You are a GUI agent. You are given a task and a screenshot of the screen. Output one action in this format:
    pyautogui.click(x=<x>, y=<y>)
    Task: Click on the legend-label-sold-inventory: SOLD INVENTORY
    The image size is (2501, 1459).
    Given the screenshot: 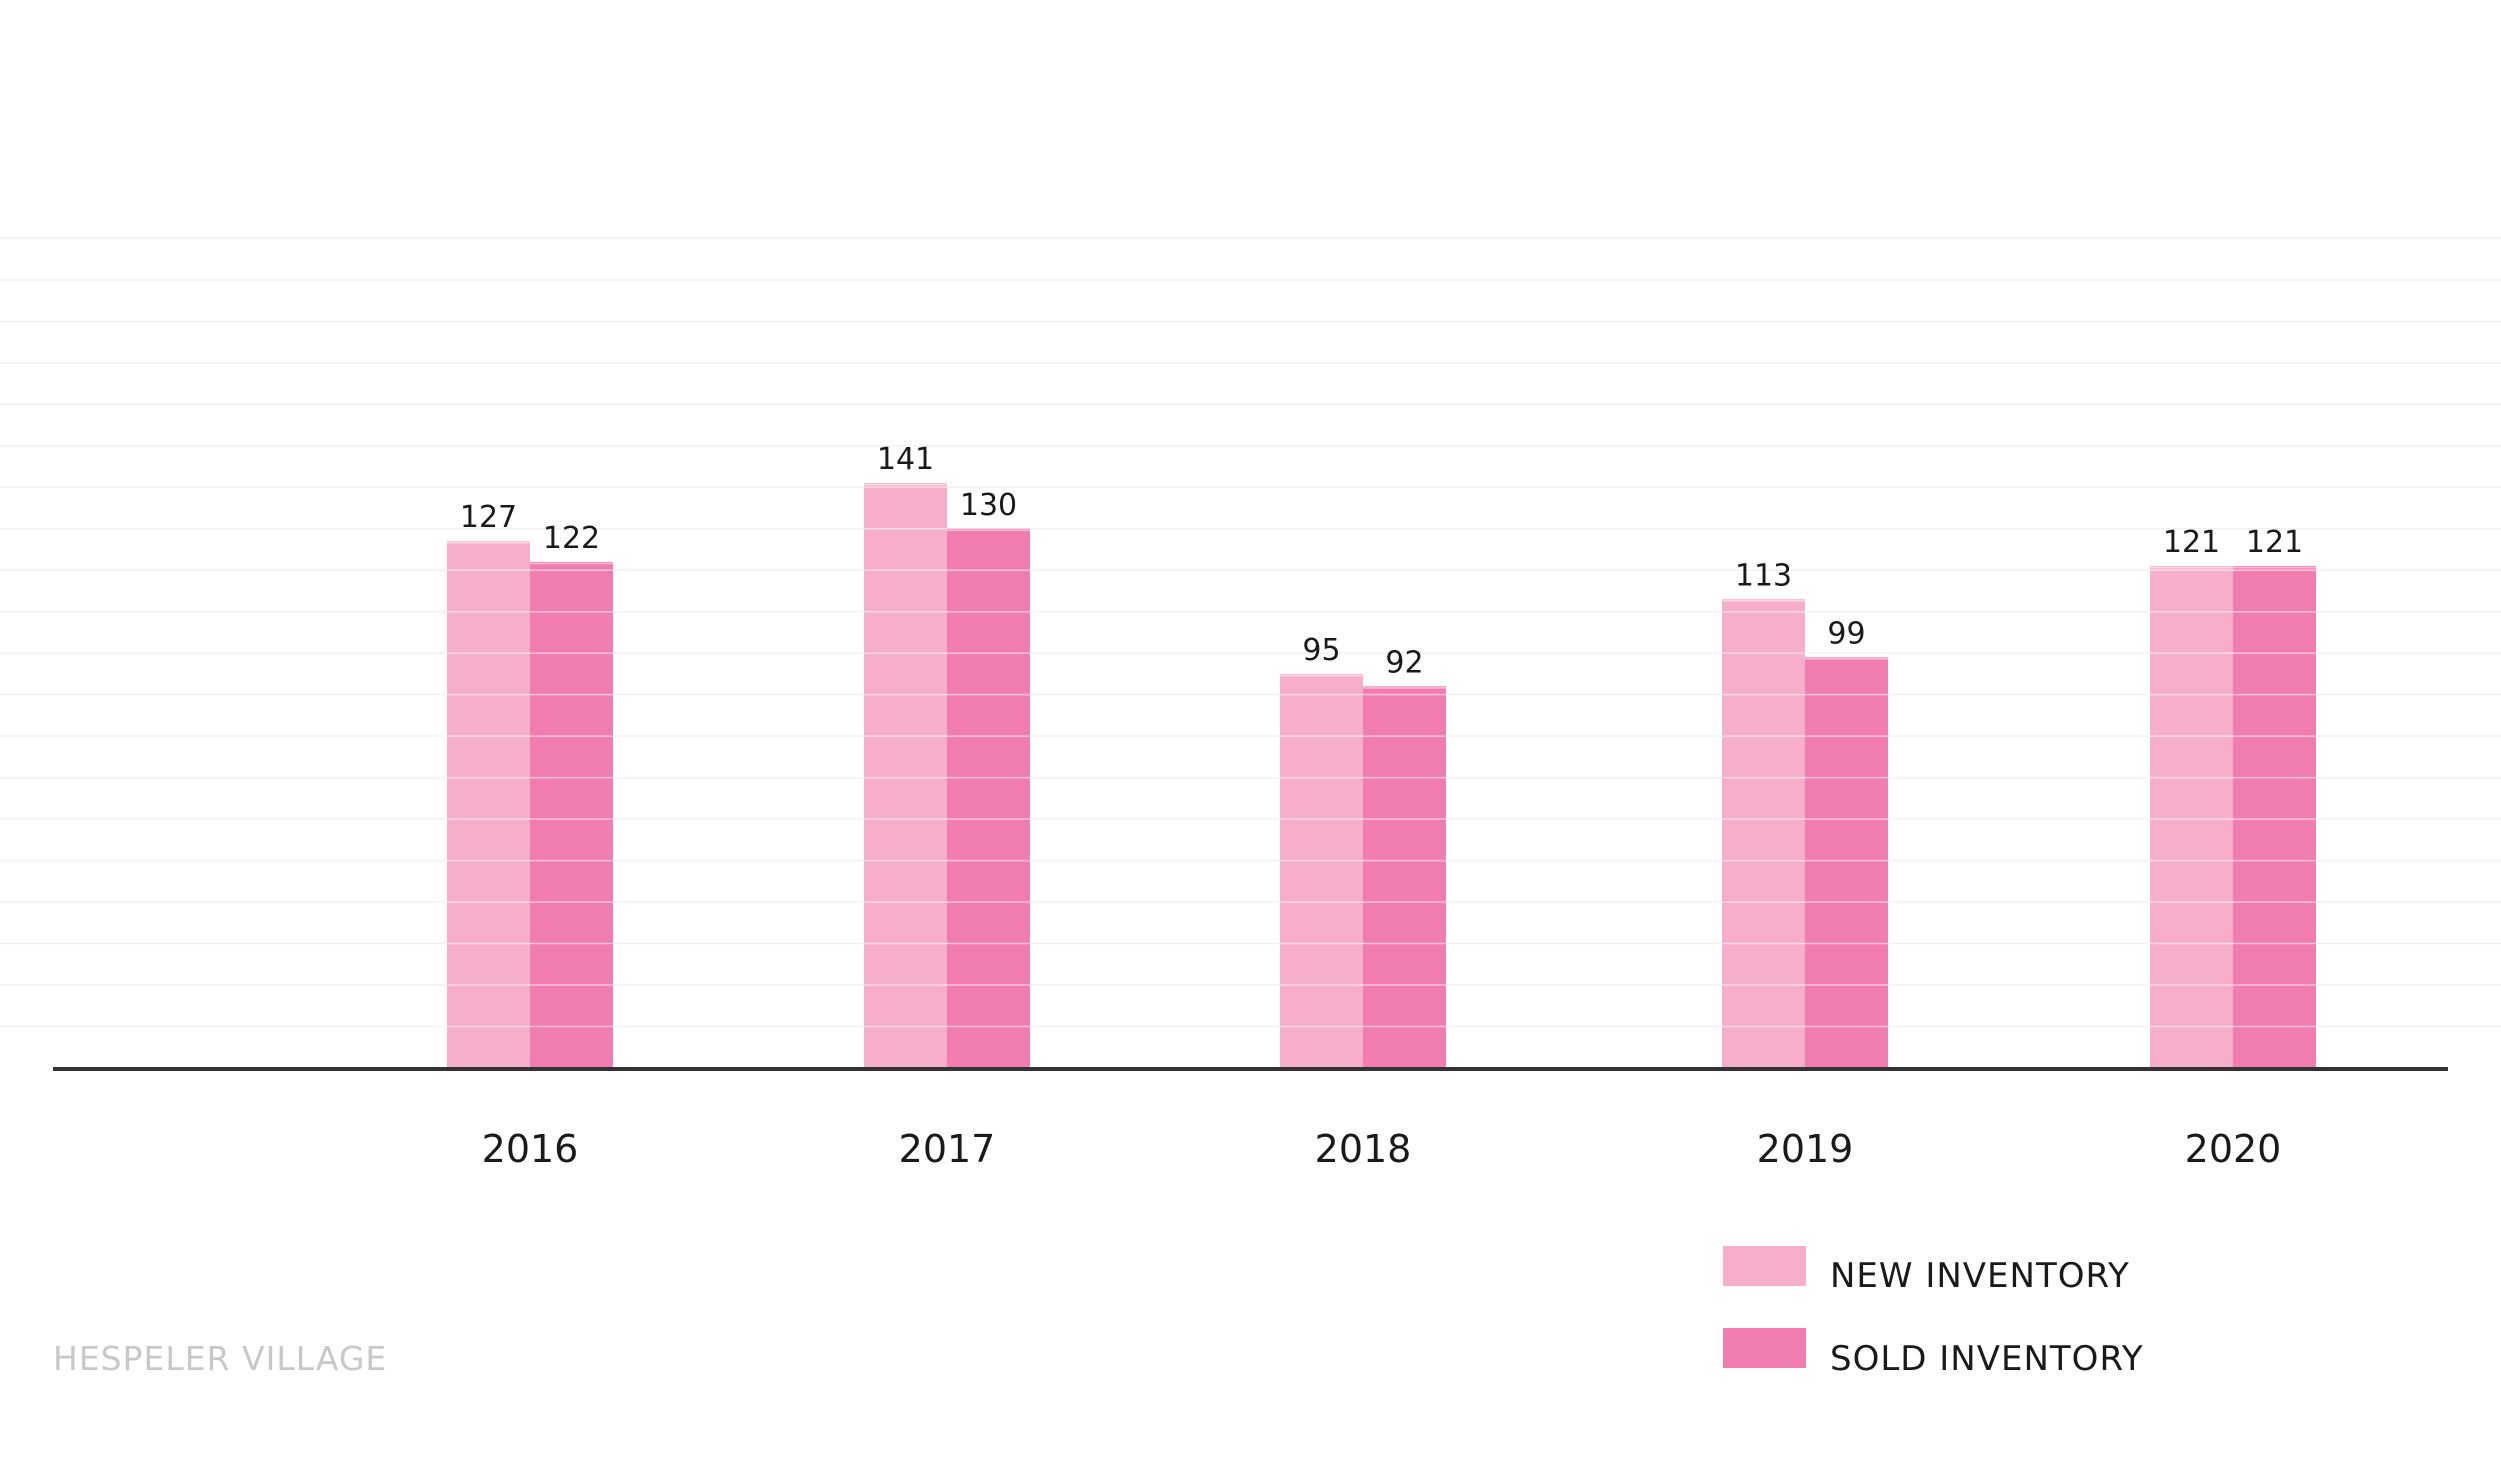 What is the action you would take?
    pyautogui.click(x=1987, y=1359)
    